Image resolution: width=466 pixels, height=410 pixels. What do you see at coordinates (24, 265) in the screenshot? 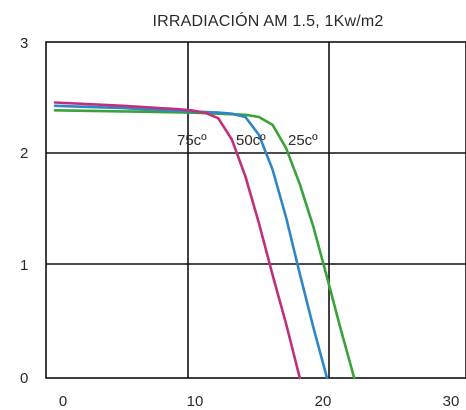
I see `y-tick-label-1: 1` at bounding box center [24, 265].